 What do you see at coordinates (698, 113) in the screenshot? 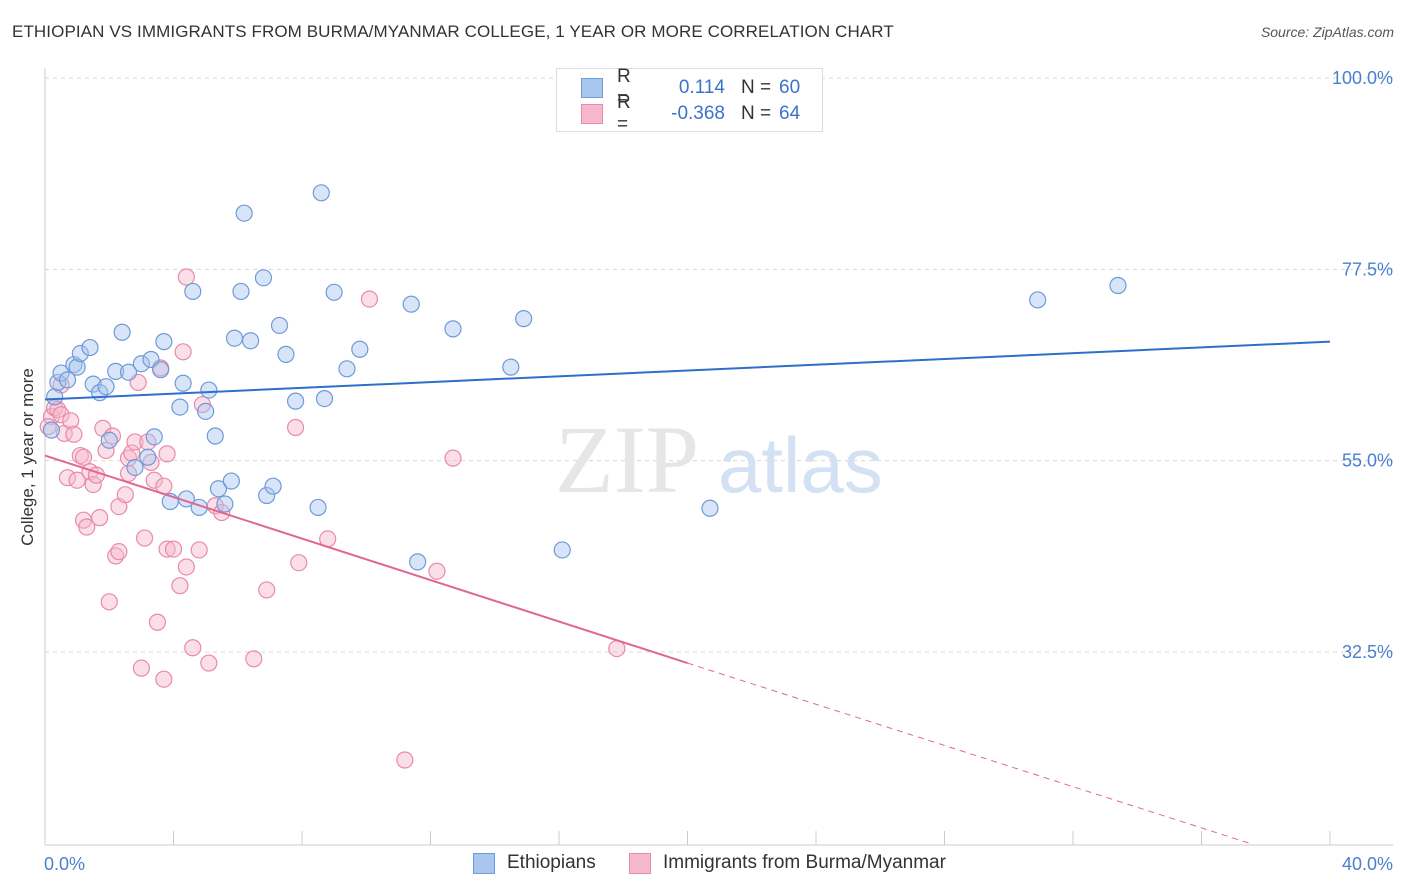
I see `legend-r-value: -0.368` at bounding box center [698, 113].